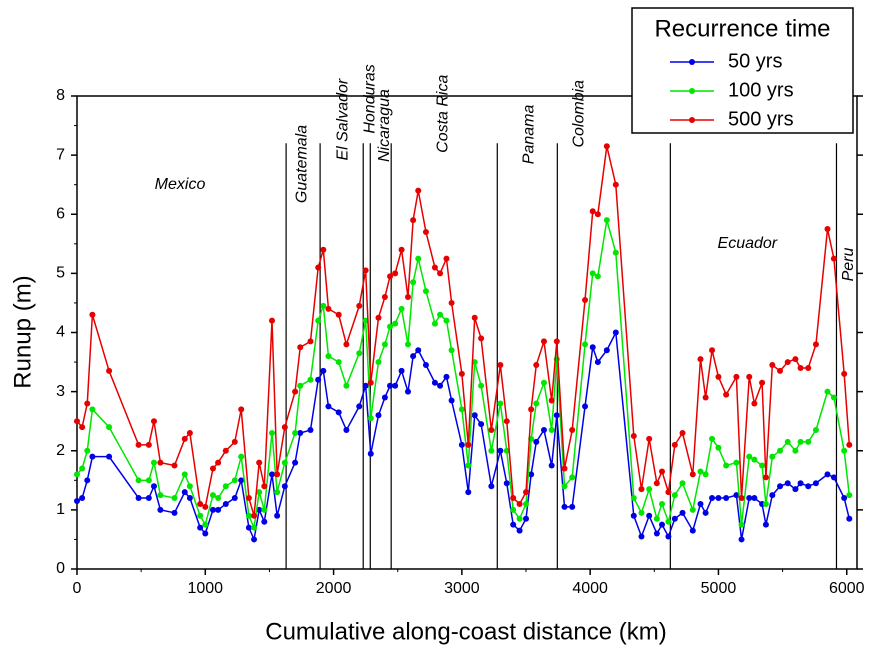  I want to click on y-tick-label: 0, so click(60, 568).